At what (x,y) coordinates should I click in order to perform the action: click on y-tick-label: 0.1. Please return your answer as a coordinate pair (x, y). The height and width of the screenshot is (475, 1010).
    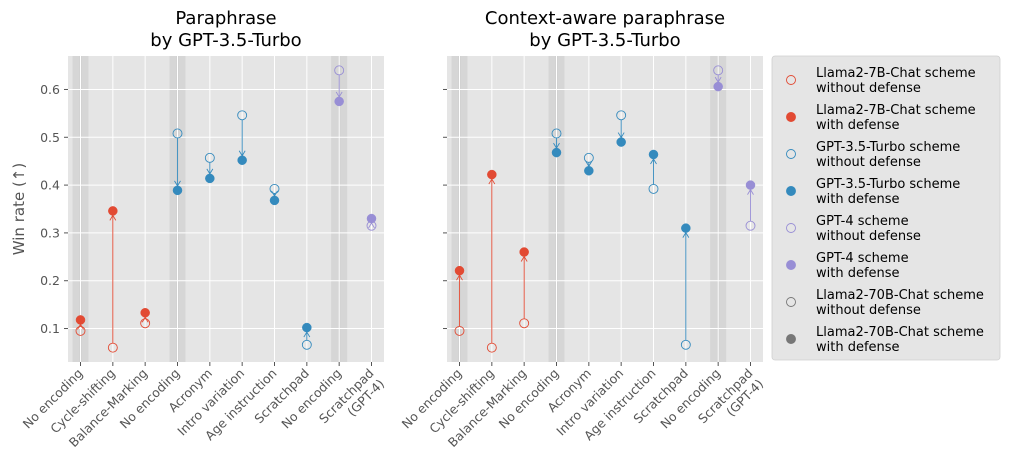
    Looking at the image, I should click on (50, 328).